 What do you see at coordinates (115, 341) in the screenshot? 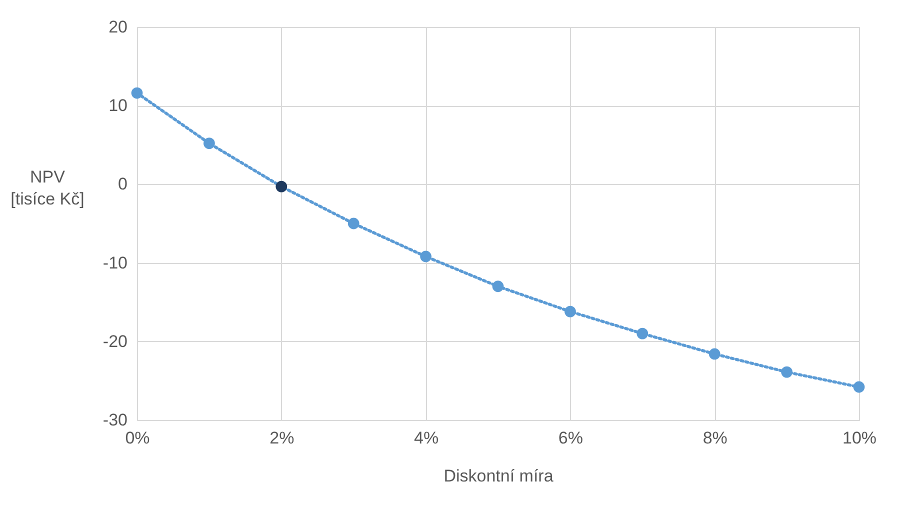
I see `y-tick-label: -20` at bounding box center [115, 341].